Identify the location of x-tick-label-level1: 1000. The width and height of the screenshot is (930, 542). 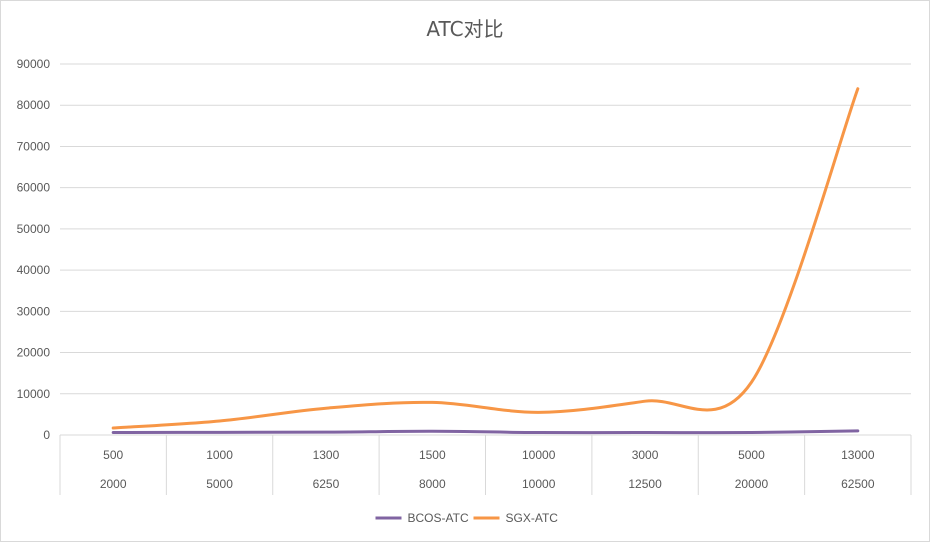
(219, 455).